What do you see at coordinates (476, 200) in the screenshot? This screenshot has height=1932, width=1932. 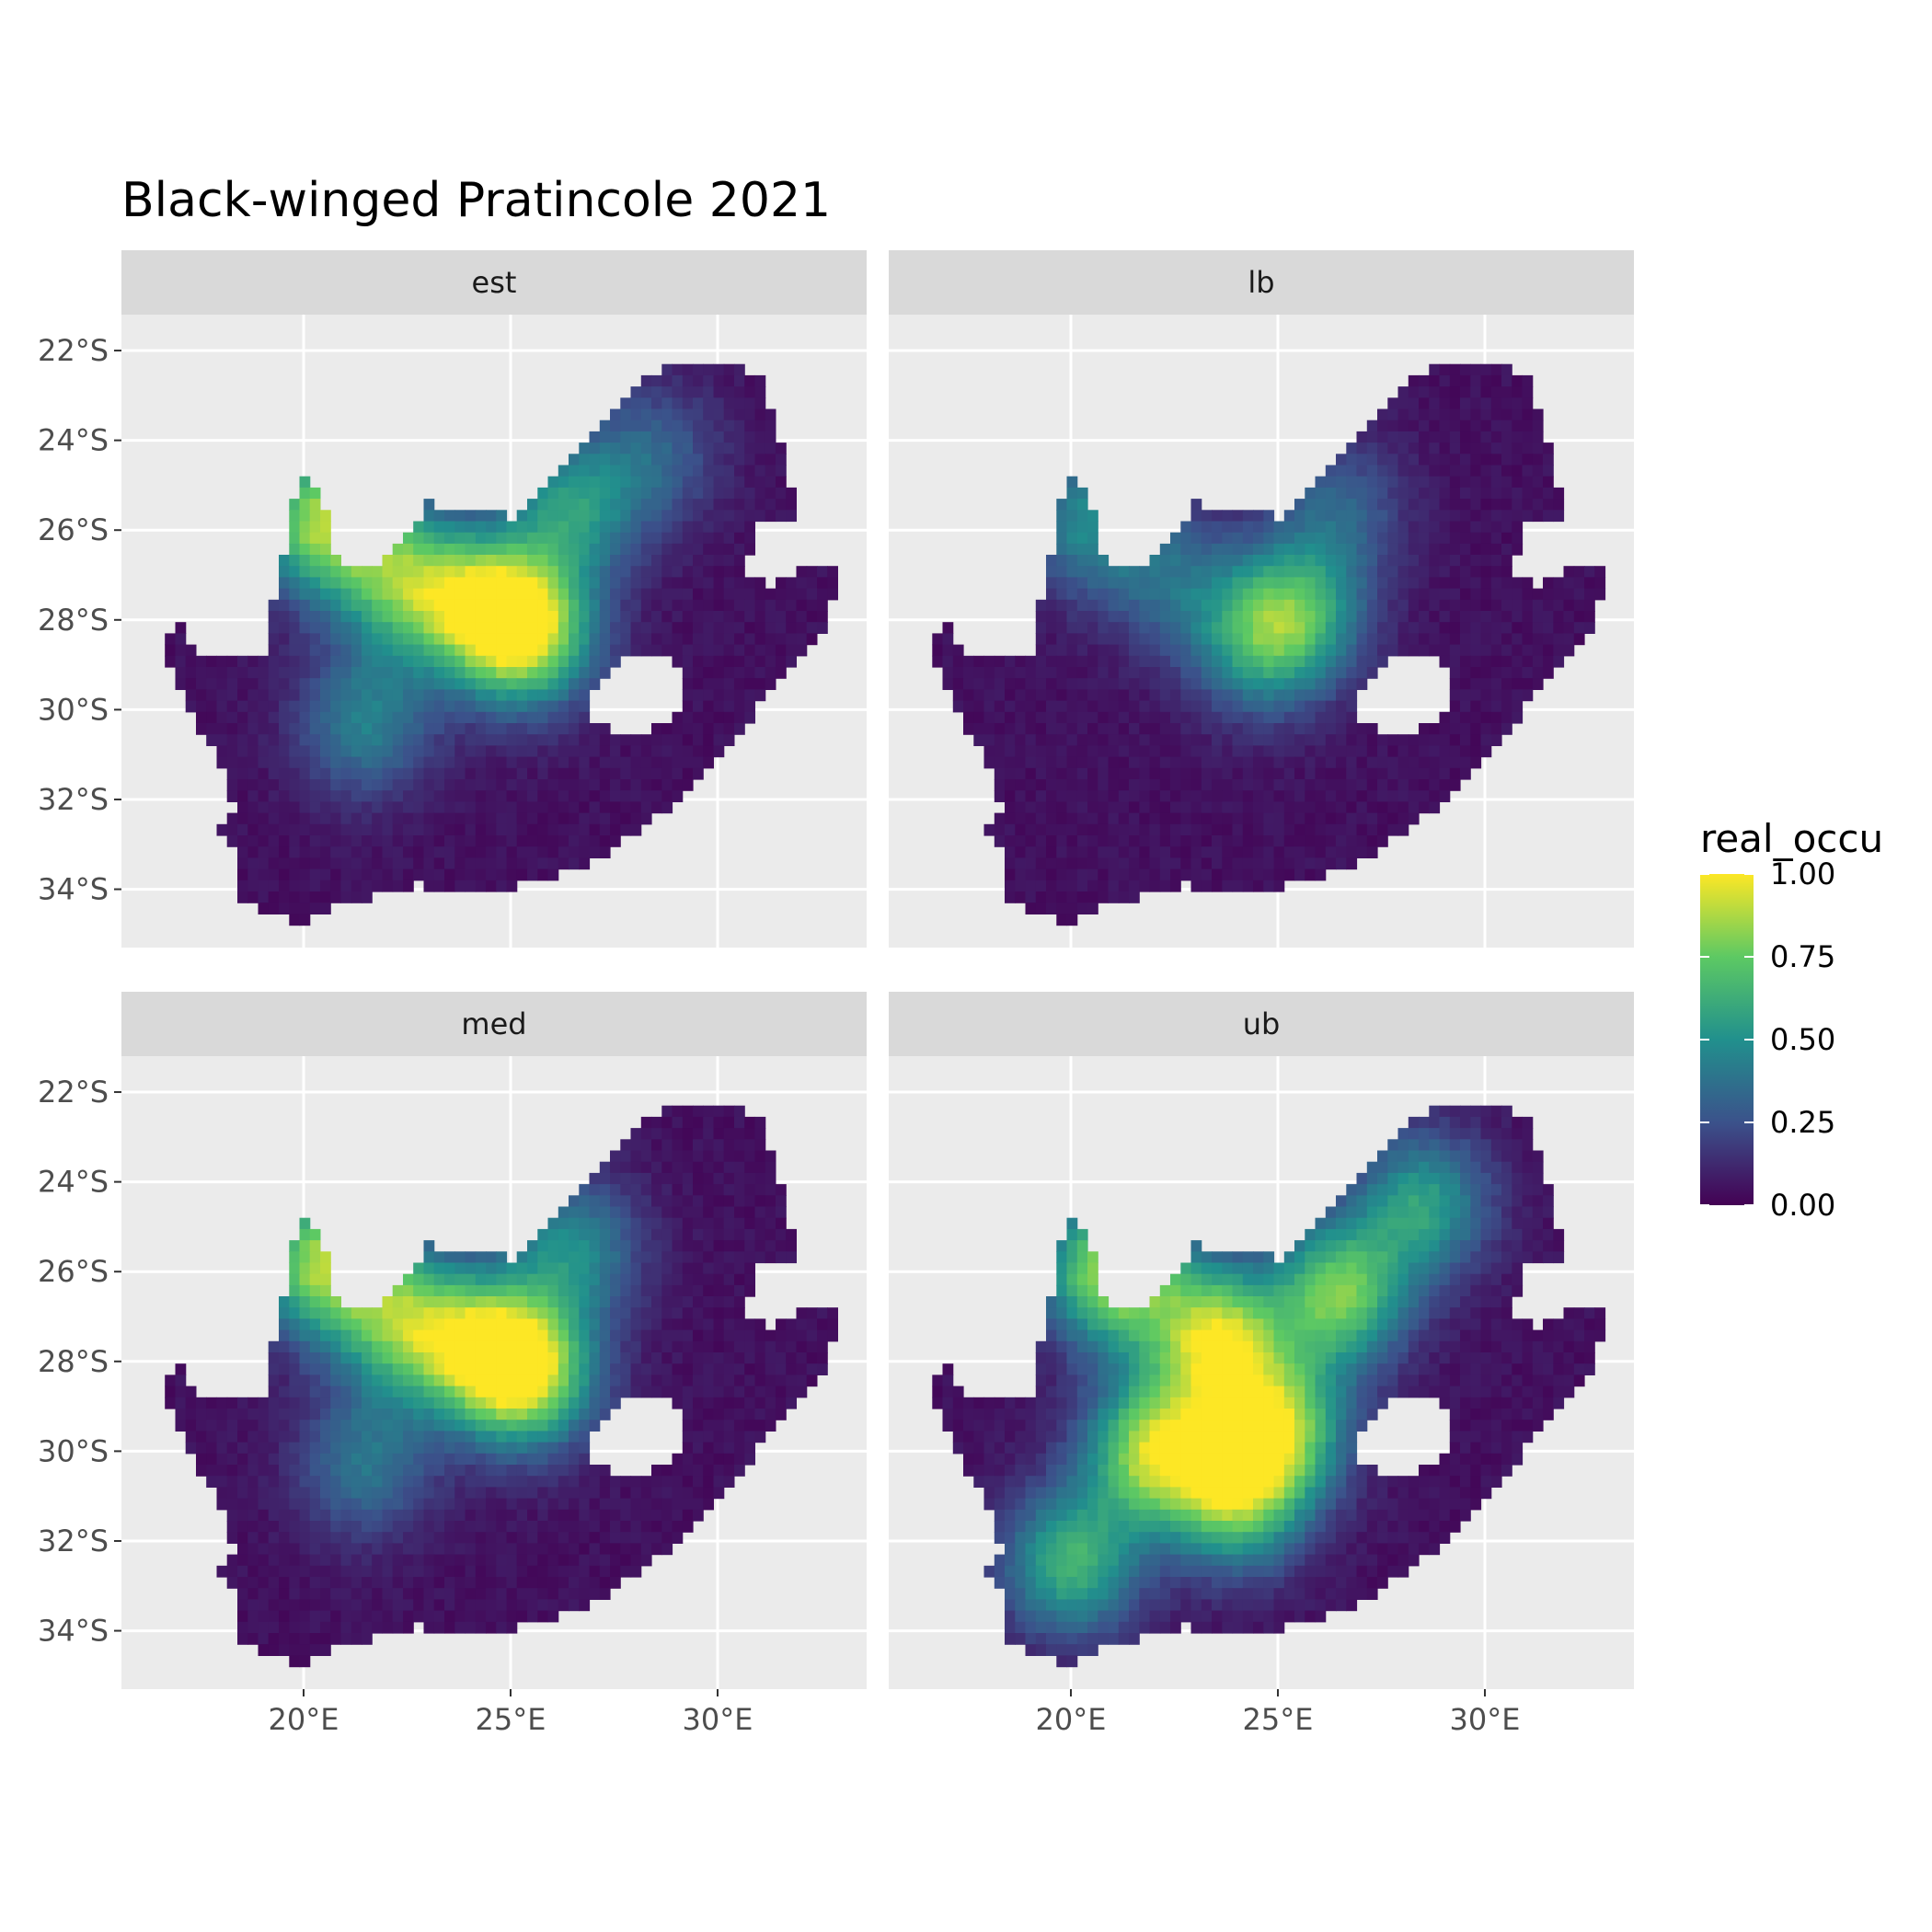 I see `chart-title: Black-winged Pratincole 2021` at bounding box center [476, 200].